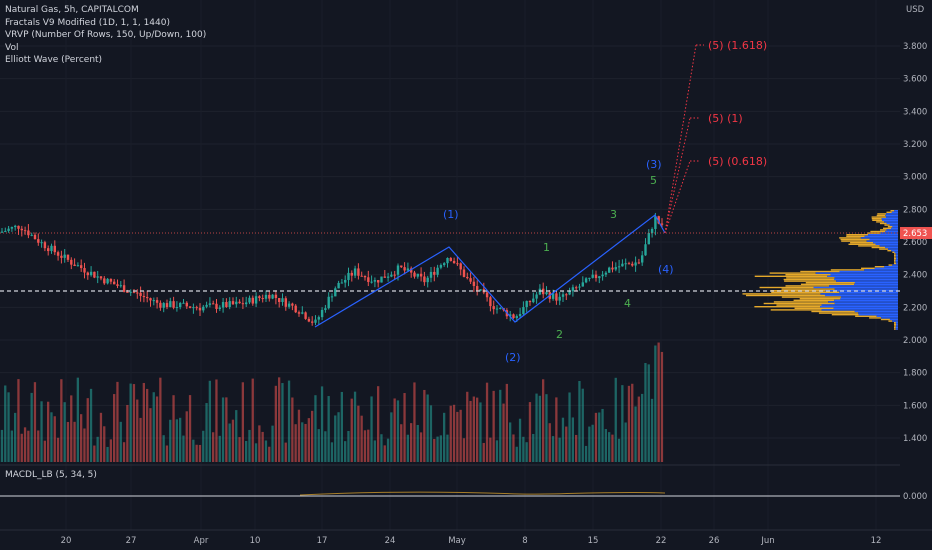  Describe the element at coordinates (87, 22) in the screenshot. I see `legend-fractals: Fractals V9 Modified (1D, 1, 1, 1440)` at that location.